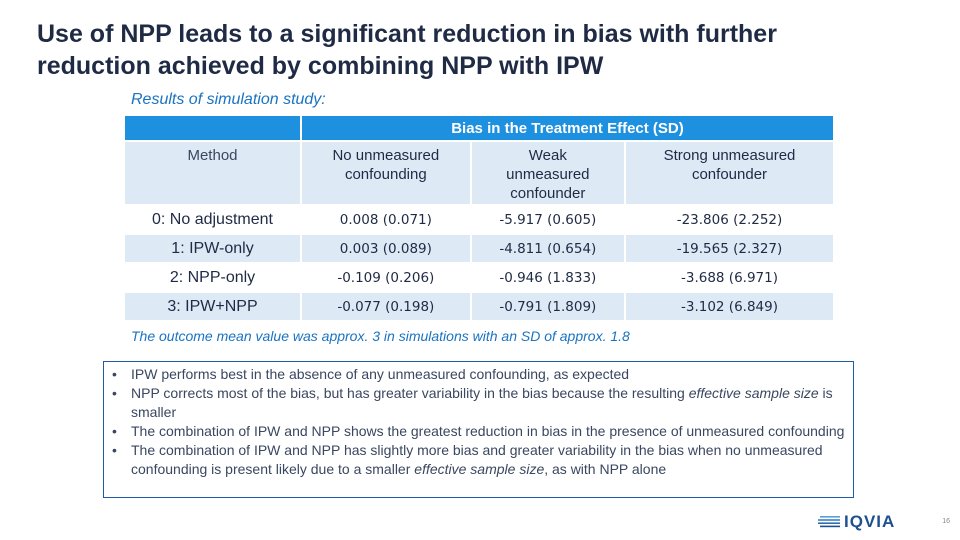 Image resolution: width=960 pixels, height=540 pixels. I want to click on column-header-line: No unmeasured, so click(386, 155).